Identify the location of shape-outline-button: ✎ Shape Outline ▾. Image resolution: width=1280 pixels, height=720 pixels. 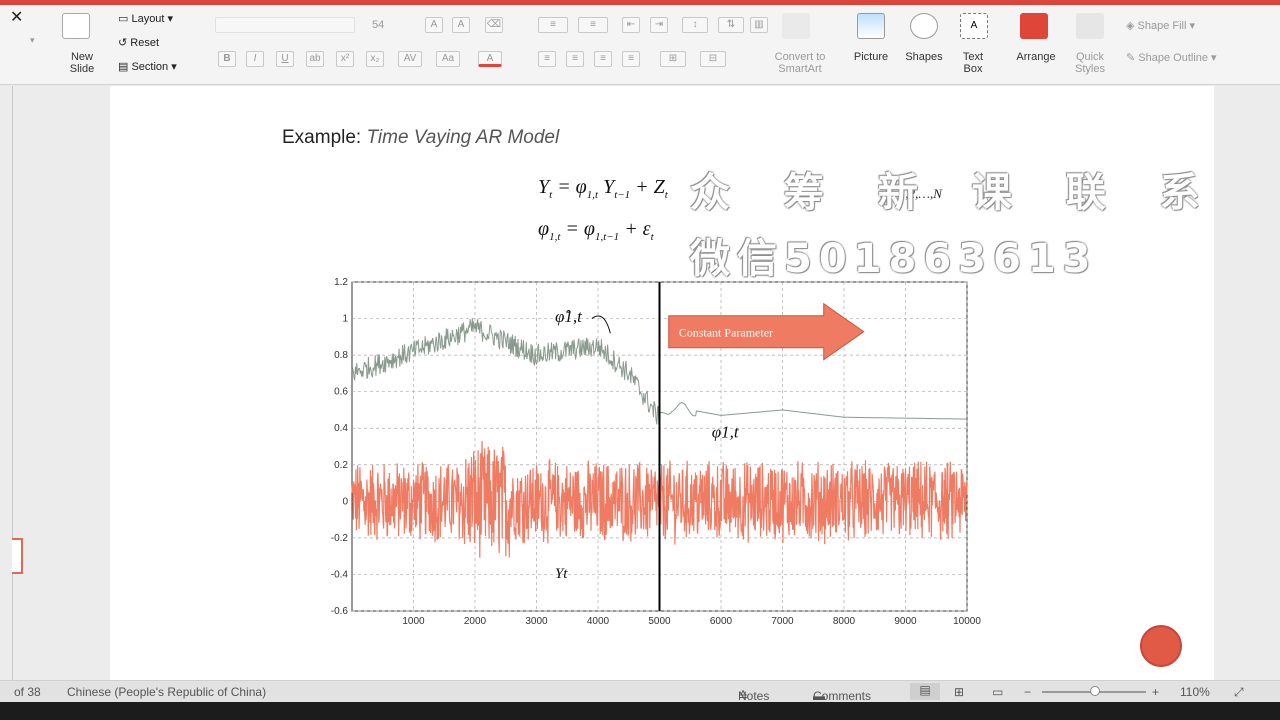
(1171, 58).